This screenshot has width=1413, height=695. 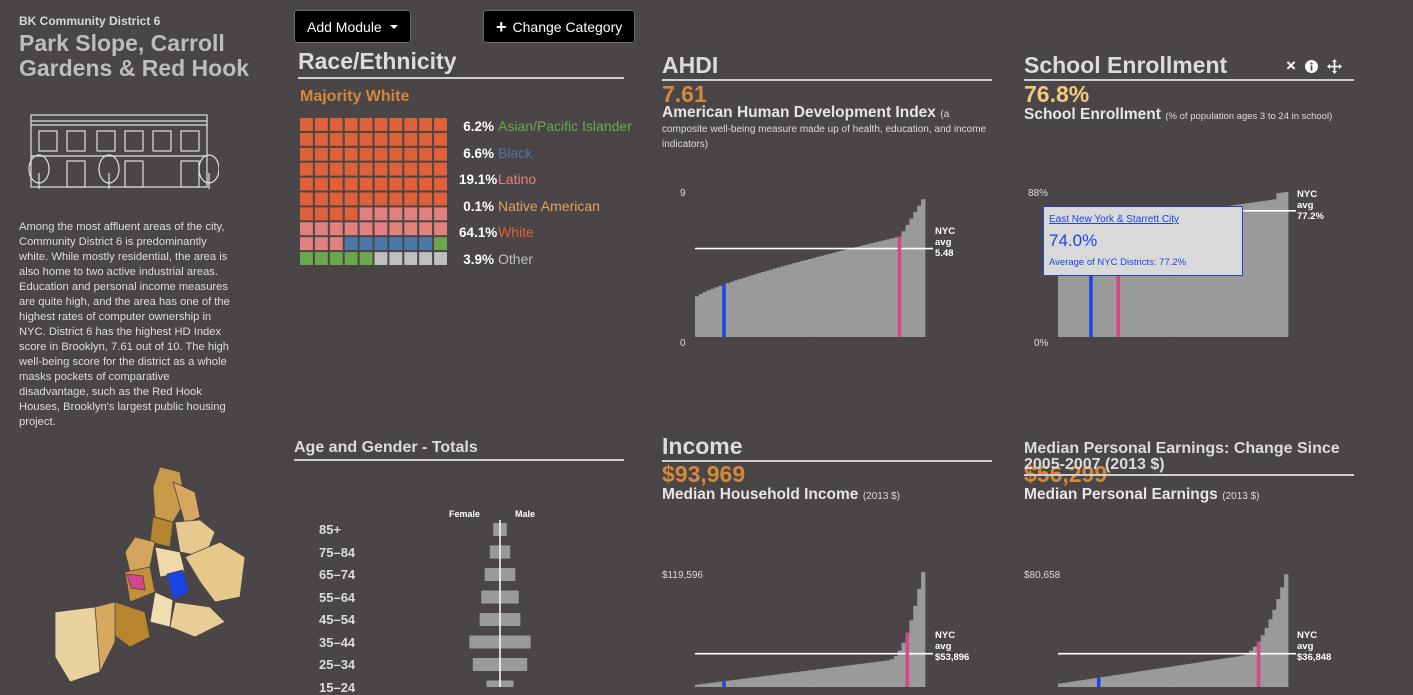 I want to click on tooltip-district-link: East New York & Starrett City, so click(x=1114, y=219).